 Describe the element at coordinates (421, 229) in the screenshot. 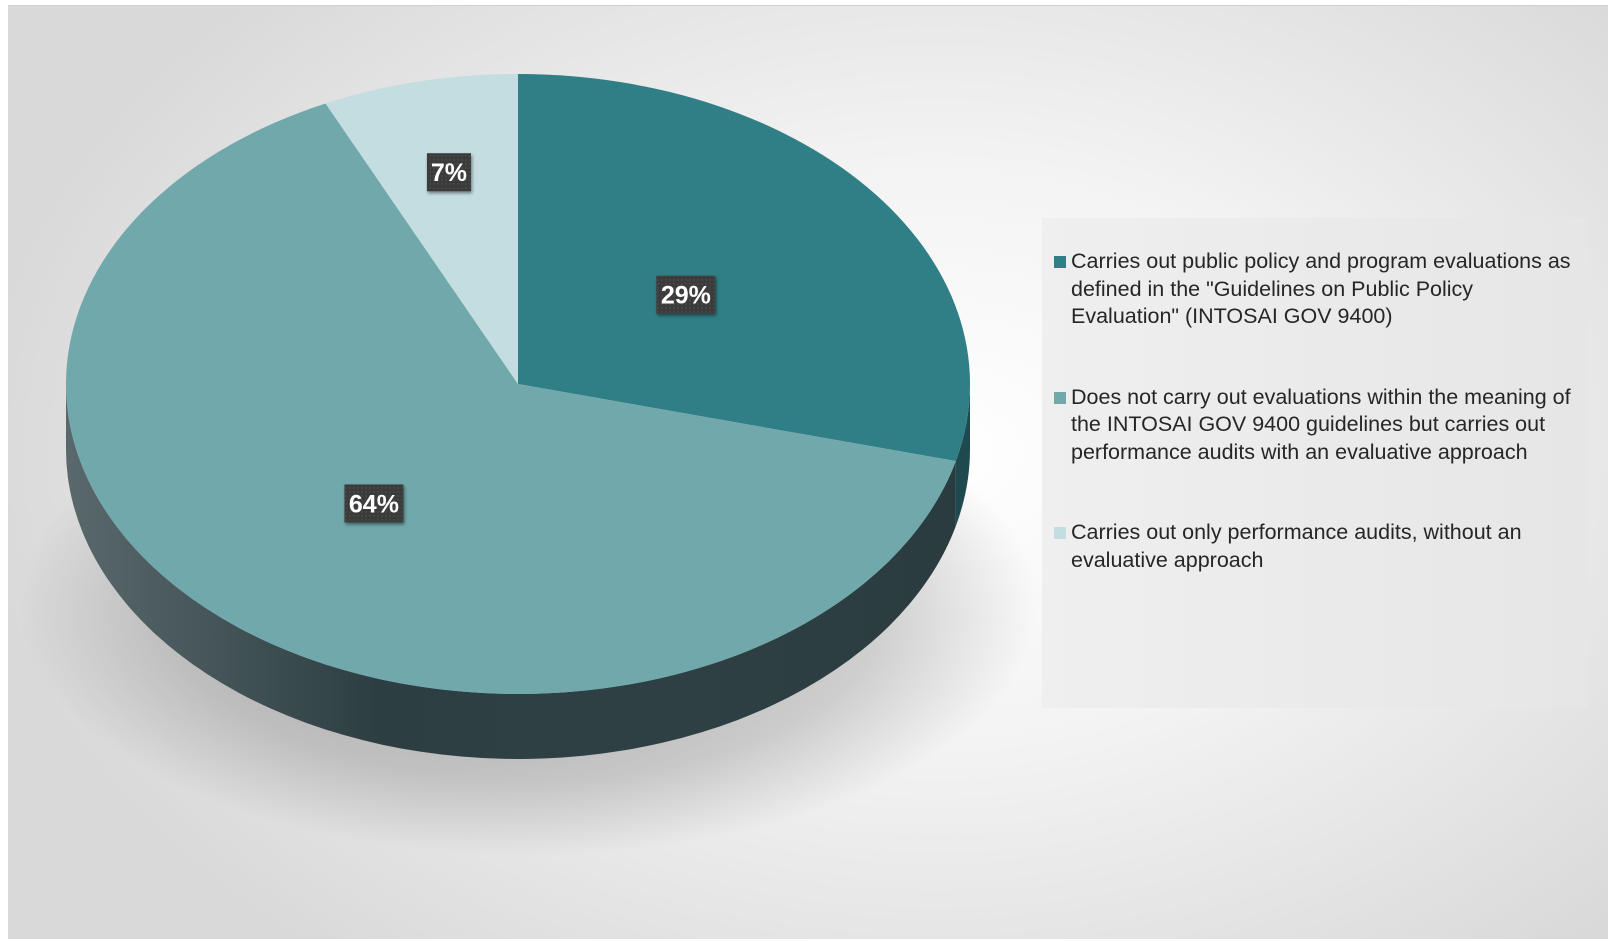

I see `pie-slice-performance-audits-only` at that location.